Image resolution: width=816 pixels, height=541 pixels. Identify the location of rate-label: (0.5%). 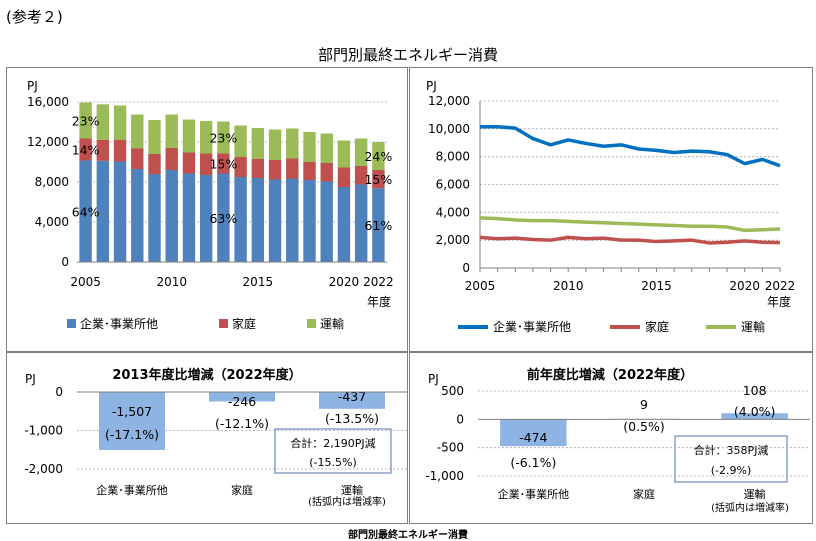
(644, 426).